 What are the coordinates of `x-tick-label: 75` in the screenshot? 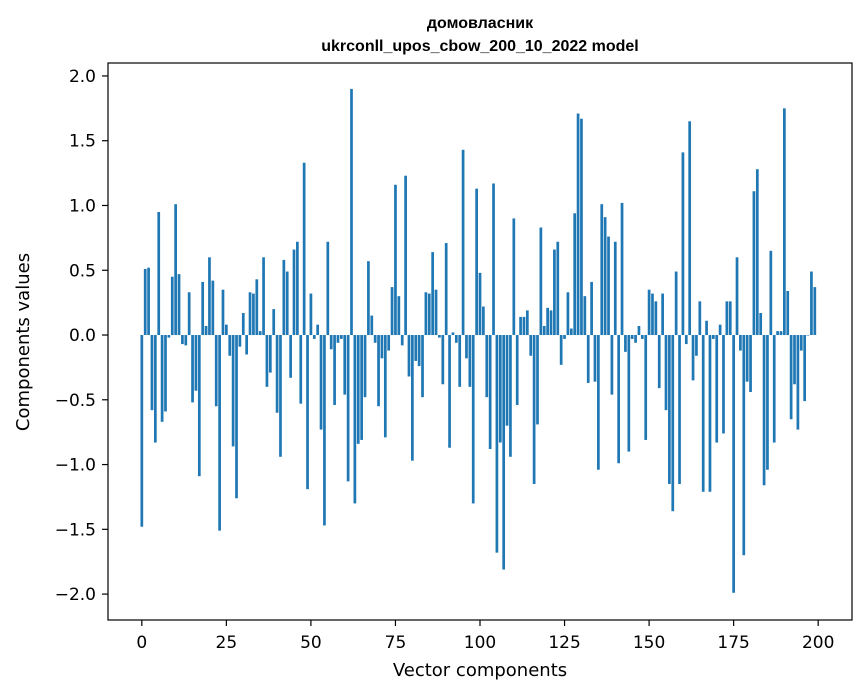 It's located at (396, 643).